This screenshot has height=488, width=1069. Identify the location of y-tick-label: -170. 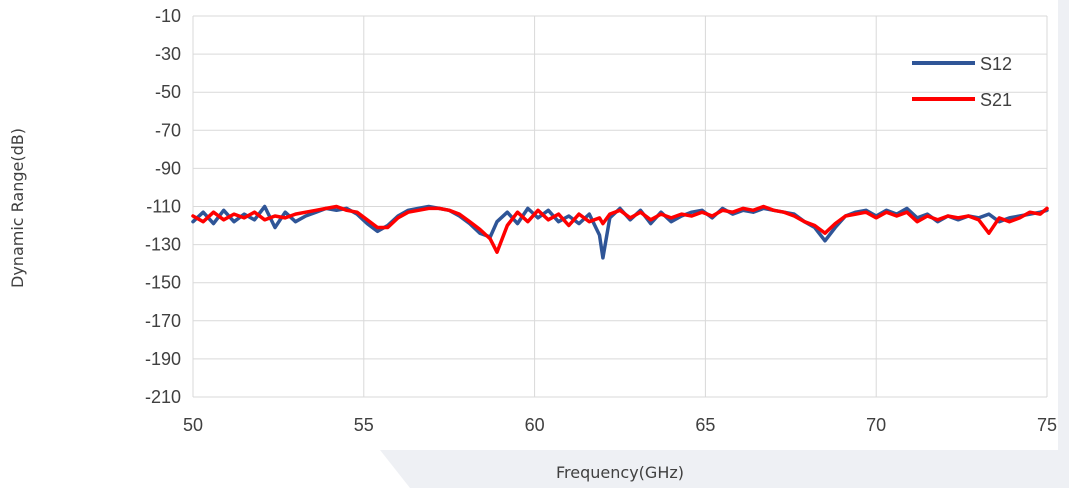
(163, 321).